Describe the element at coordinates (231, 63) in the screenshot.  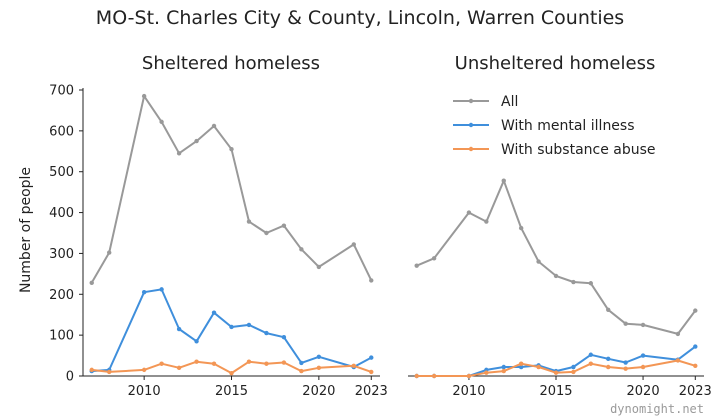
I see `panel-title-sheltered: Sheltered homeless` at that location.